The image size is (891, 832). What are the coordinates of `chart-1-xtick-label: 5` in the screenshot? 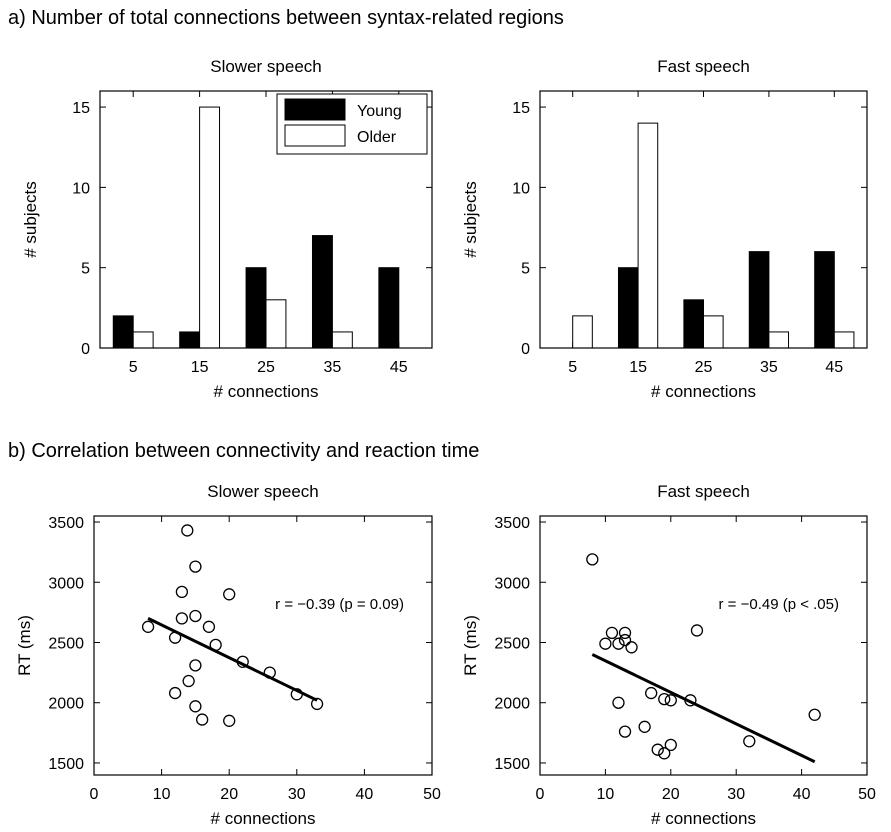 It's located at (133, 367).